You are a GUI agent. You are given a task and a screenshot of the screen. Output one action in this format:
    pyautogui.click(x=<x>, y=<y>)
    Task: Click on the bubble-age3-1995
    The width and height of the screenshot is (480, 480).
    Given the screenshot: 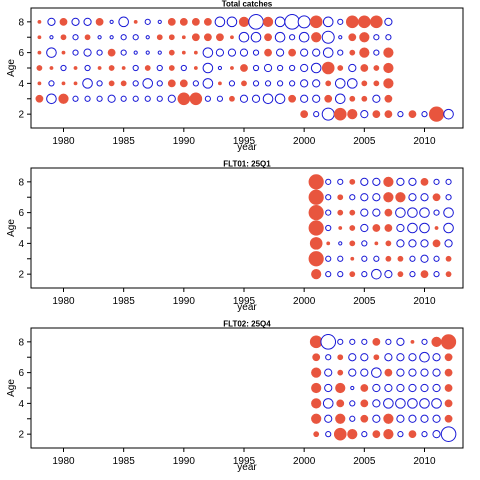 What is the action you would take?
    pyautogui.click(x=244, y=98)
    